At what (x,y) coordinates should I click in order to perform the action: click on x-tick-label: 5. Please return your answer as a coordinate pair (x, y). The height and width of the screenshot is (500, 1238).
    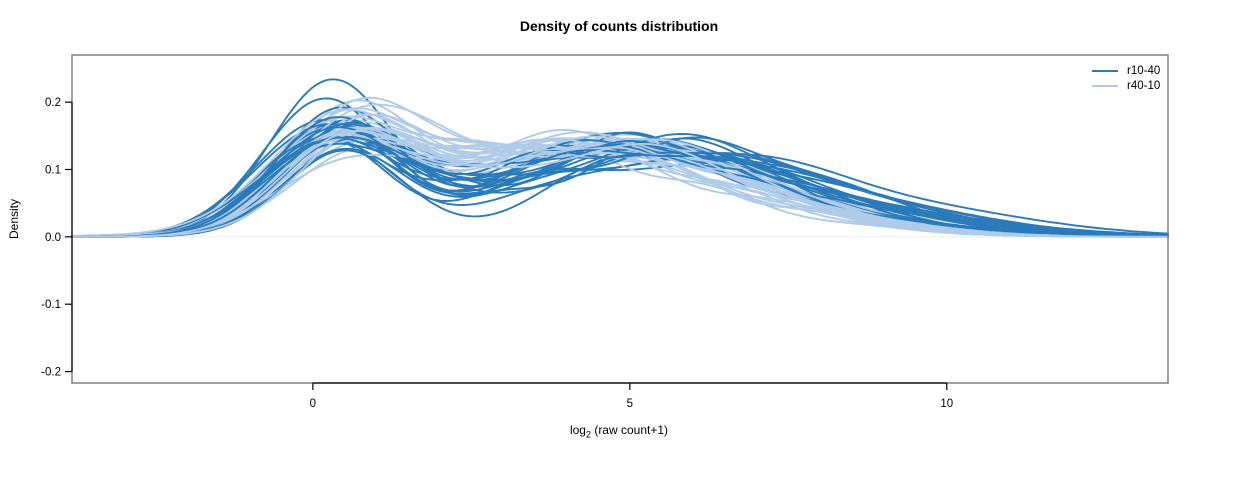
    Looking at the image, I should click on (630, 404).